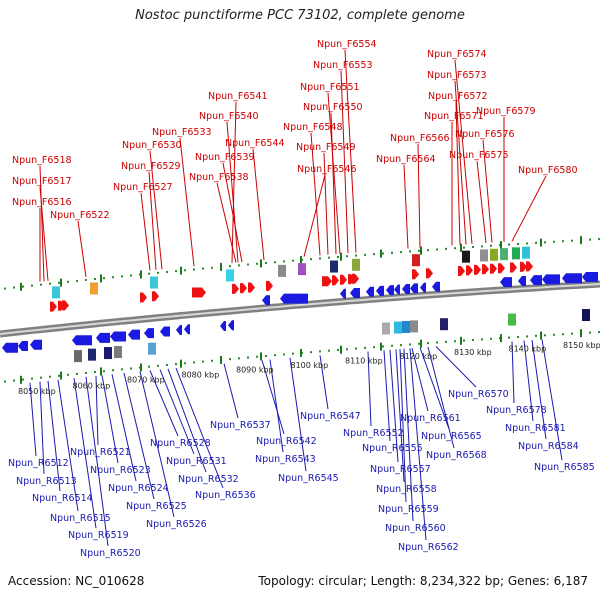 This screenshot has height=600, width=600. I want to click on forward-gene-label: Npun_F6574, so click(457, 54).